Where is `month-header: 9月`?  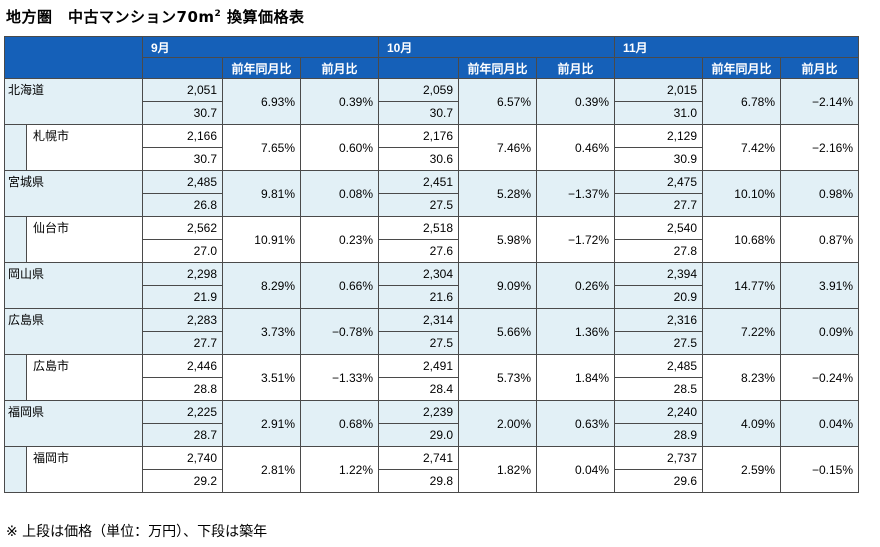 month-header: 9月 is located at coordinates (260, 47).